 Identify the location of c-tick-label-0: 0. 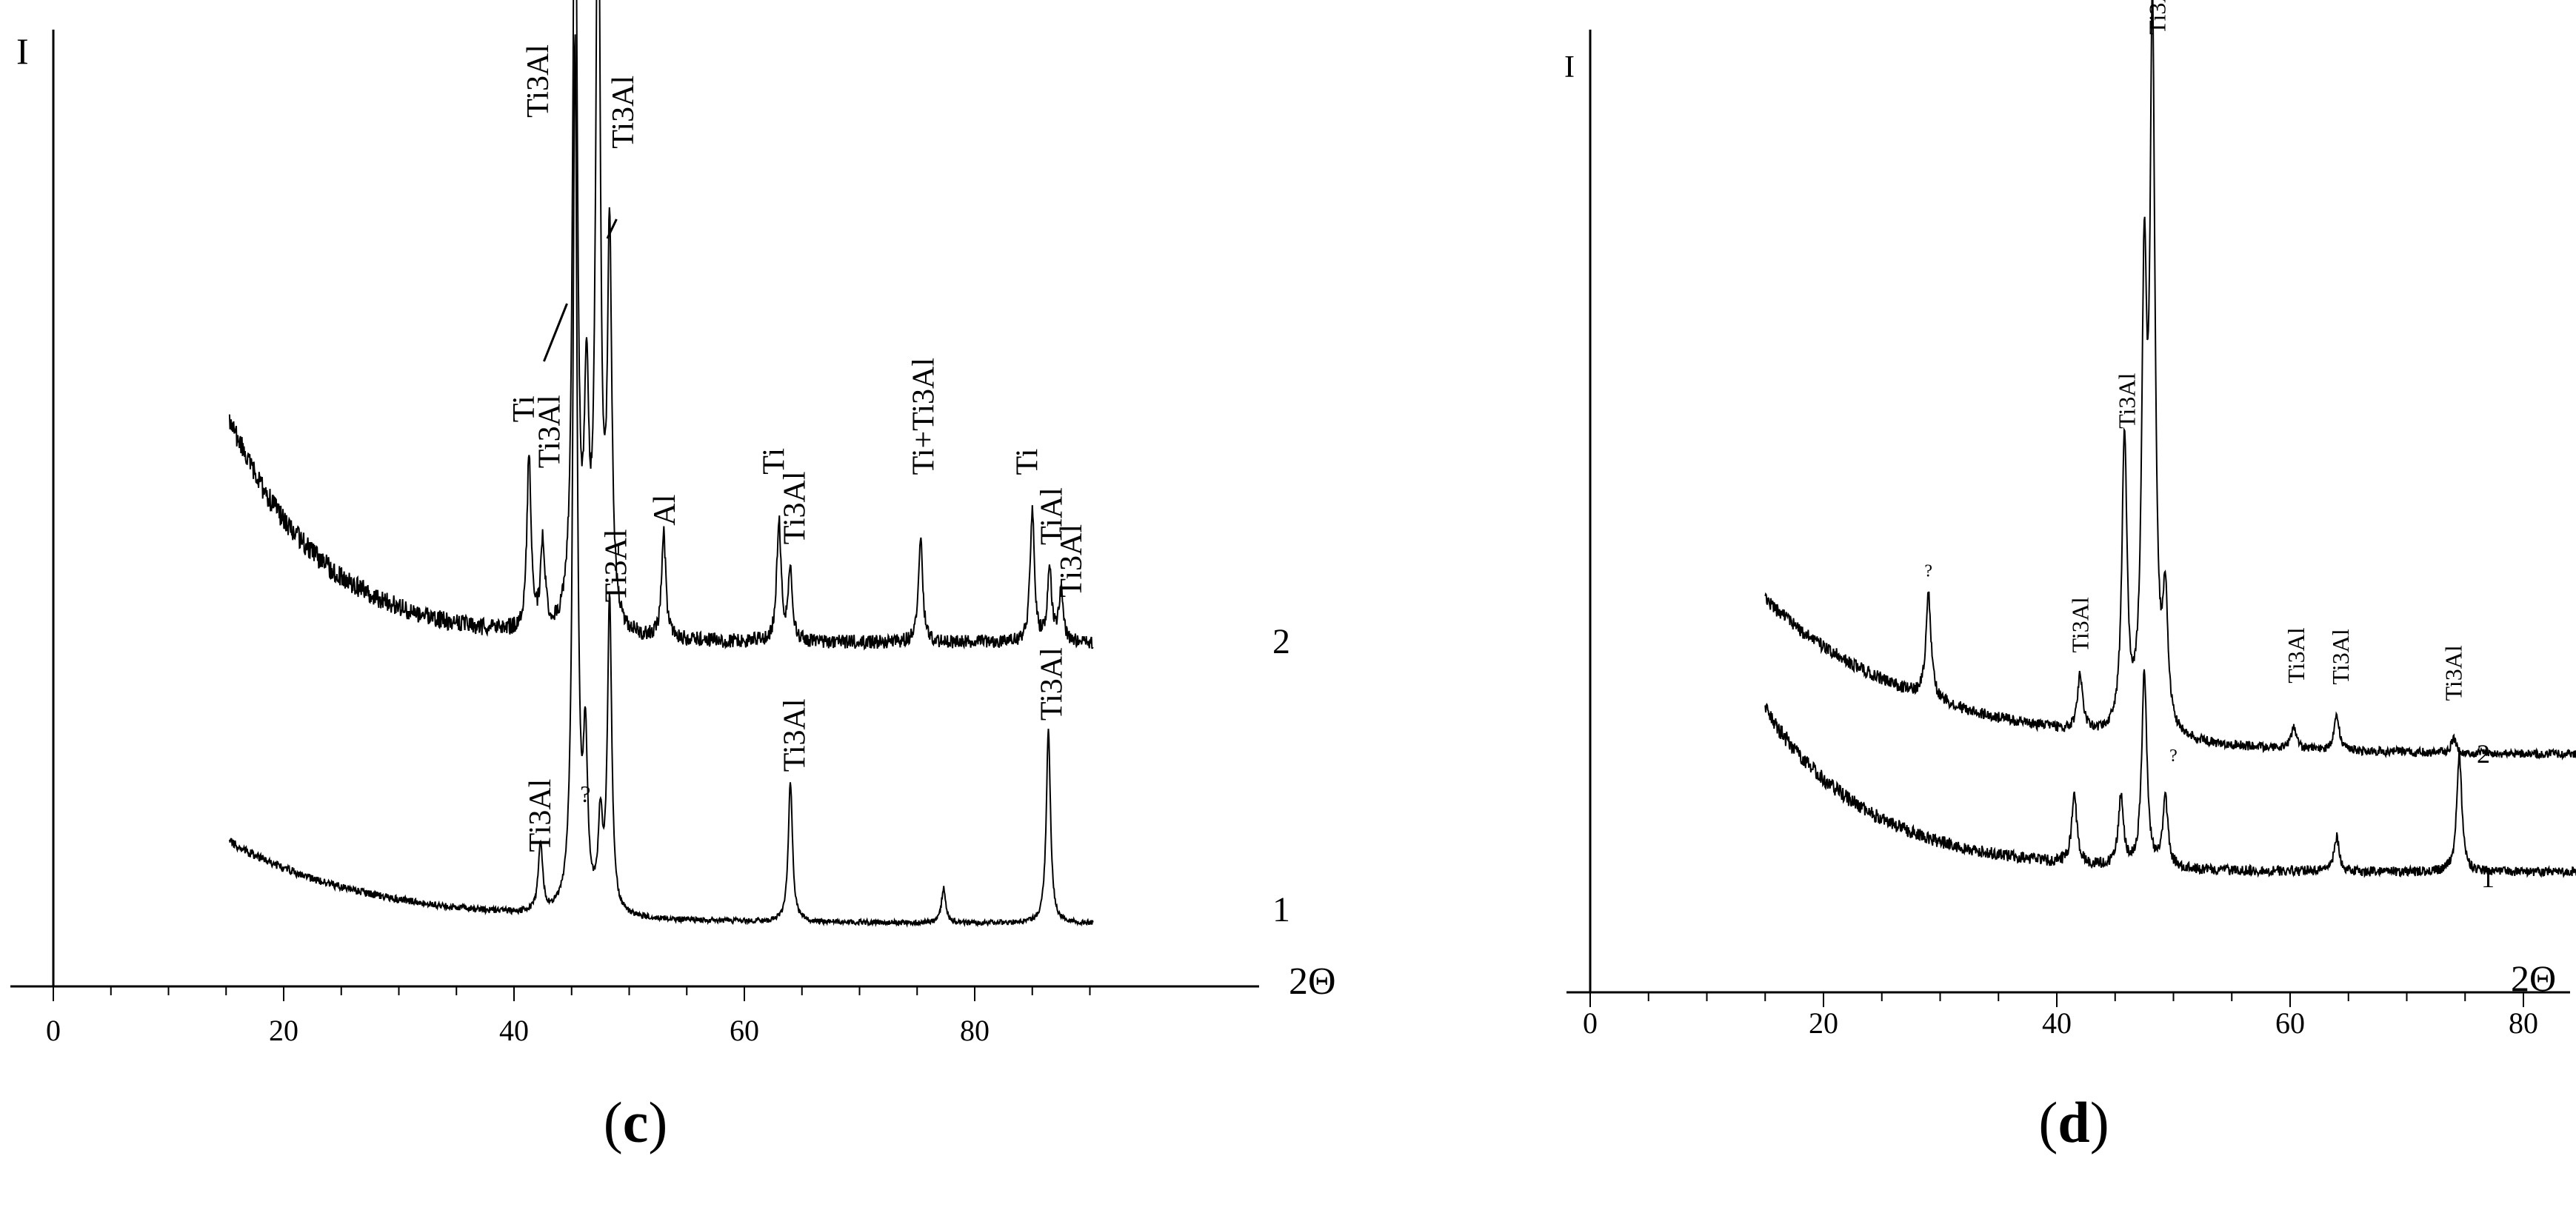
(53, 1030).